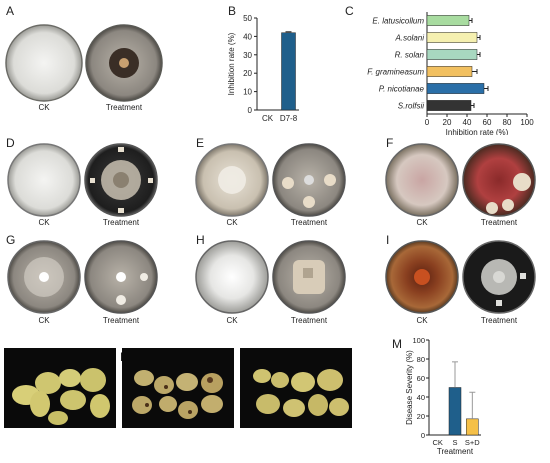  Describe the element at coordinates (410, 38) in the screenshot. I see `chart-c-category-label: A.solani` at that location.